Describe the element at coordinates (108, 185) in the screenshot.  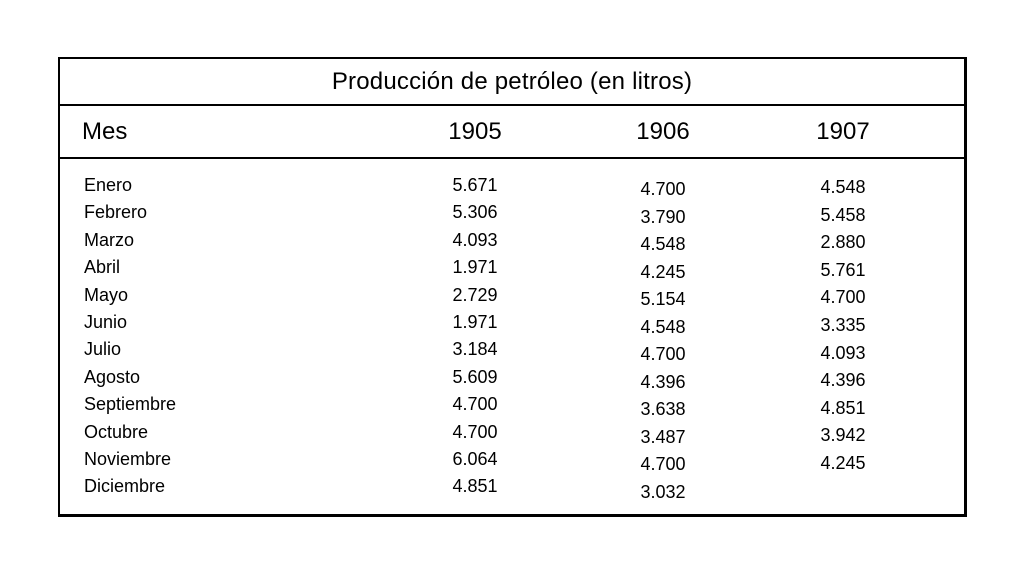
I see `month-cell: Enero` at that location.